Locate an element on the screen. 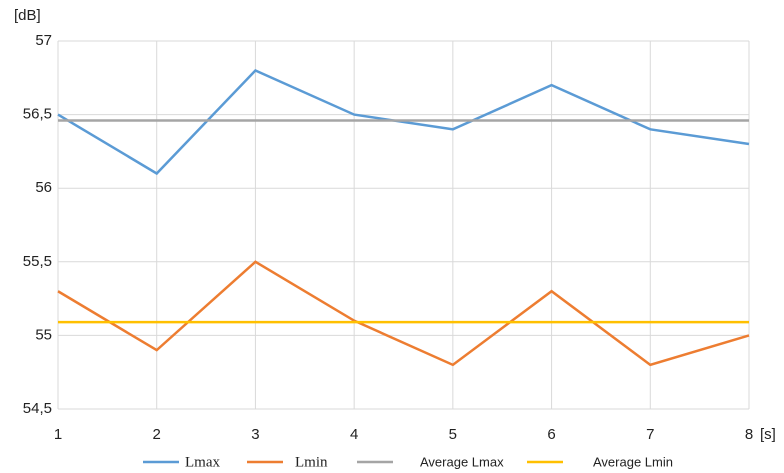 Image resolution: width=784 pixels, height=473 pixels. x-tick-label: 5 is located at coordinates (453, 434).